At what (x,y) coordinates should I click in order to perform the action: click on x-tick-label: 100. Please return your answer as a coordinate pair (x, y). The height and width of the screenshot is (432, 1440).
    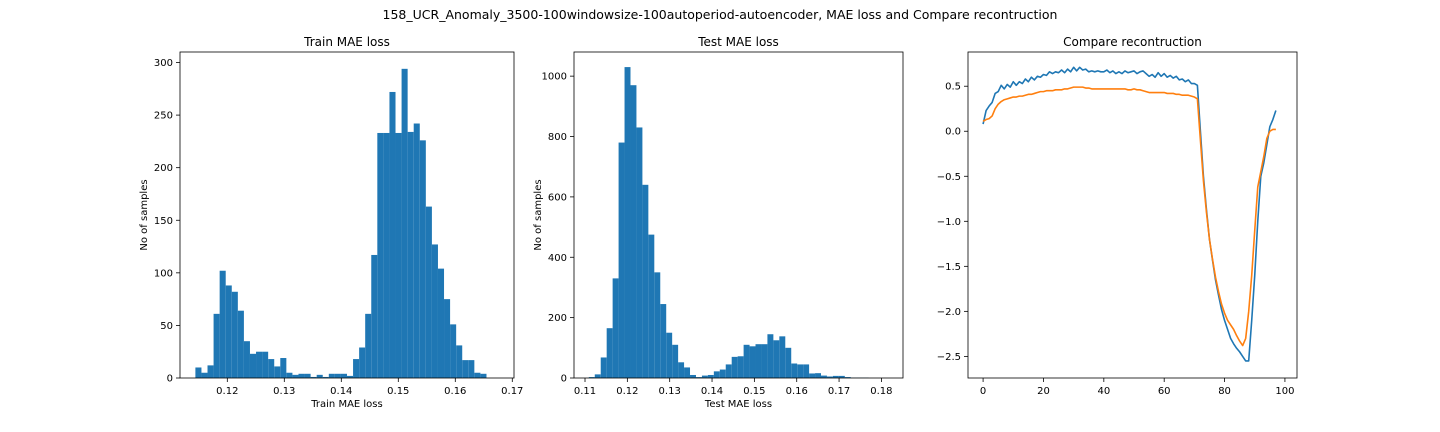
    Looking at the image, I should click on (1284, 391).